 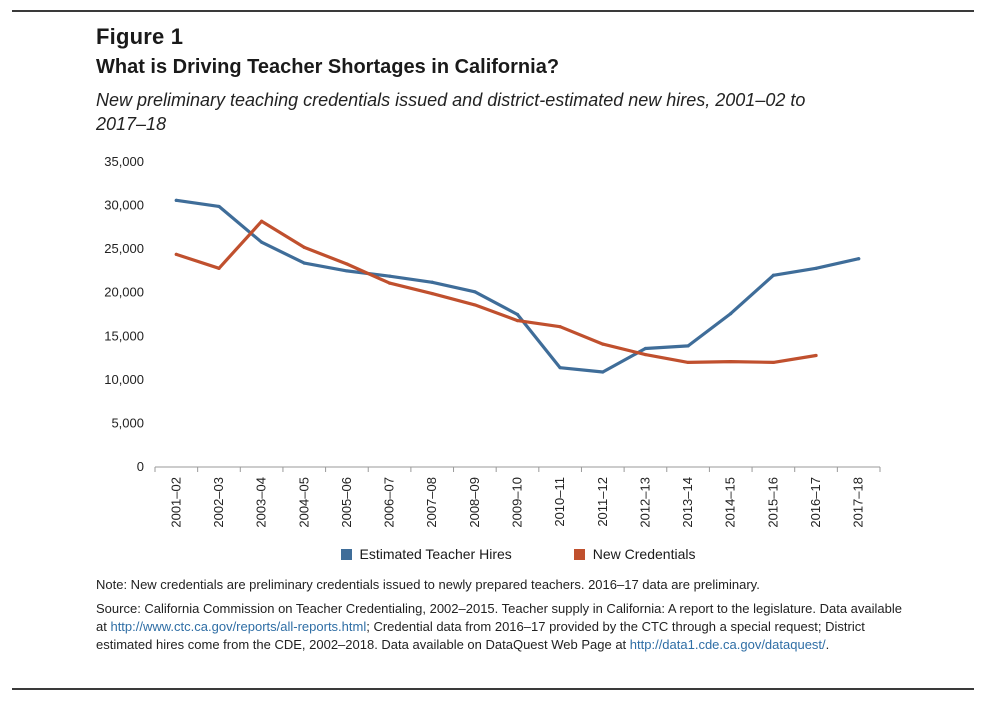 What do you see at coordinates (124, 292) in the screenshot?
I see `y-tick-label: 20,000` at bounding box center [124, 292].